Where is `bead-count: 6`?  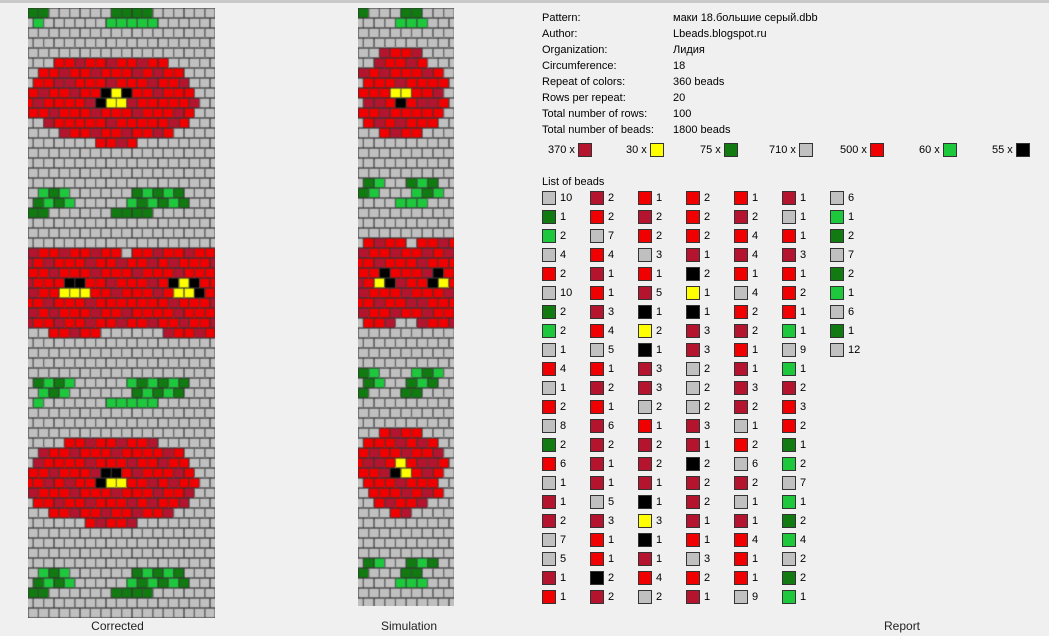
bead-count: 6 is located at coordinates (611, 426).